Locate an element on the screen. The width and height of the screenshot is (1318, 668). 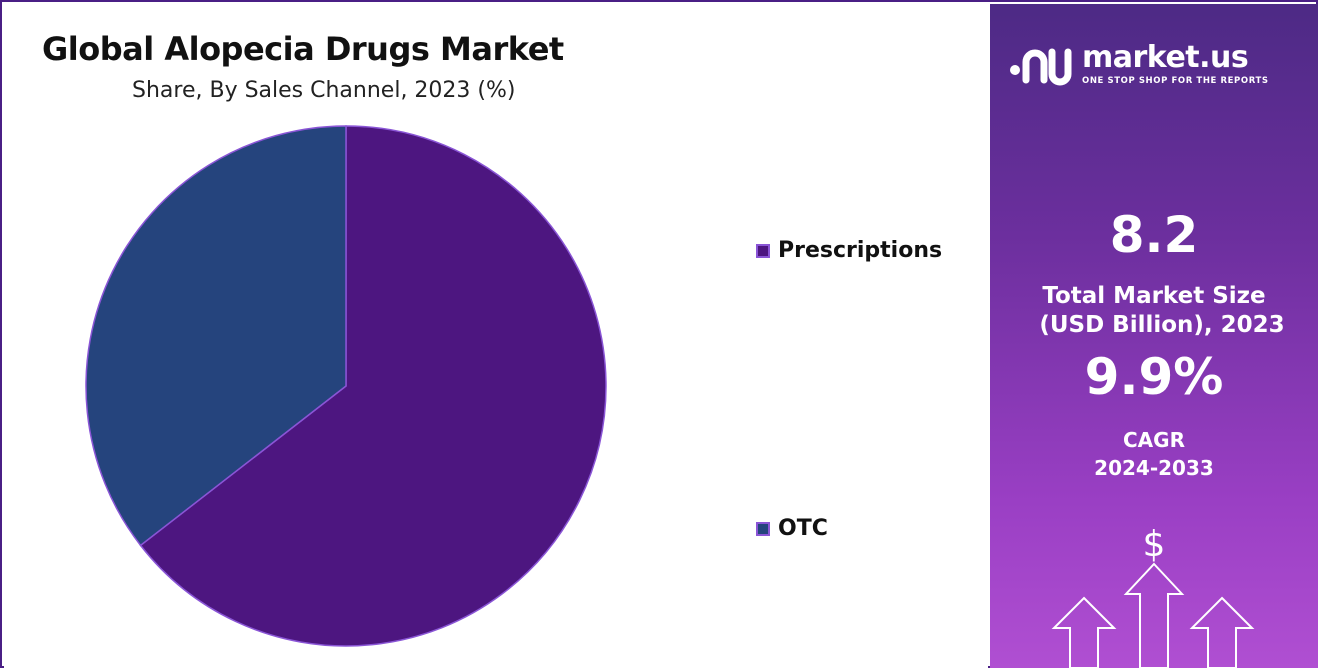
legend-item-otc: OTC is located at coordinates (792, 528).